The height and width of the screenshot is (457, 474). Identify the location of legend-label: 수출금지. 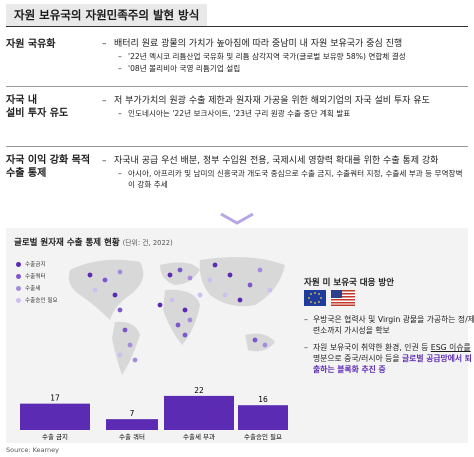
(35, 265).